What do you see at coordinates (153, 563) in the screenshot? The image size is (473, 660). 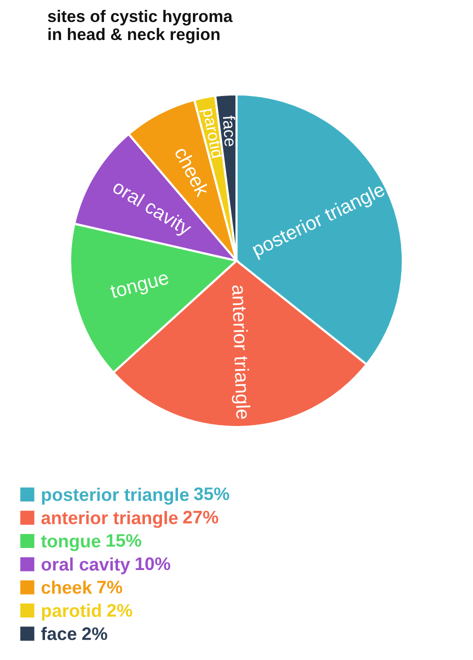 I see `data-label: 10%` at bounding box center [153, 563].